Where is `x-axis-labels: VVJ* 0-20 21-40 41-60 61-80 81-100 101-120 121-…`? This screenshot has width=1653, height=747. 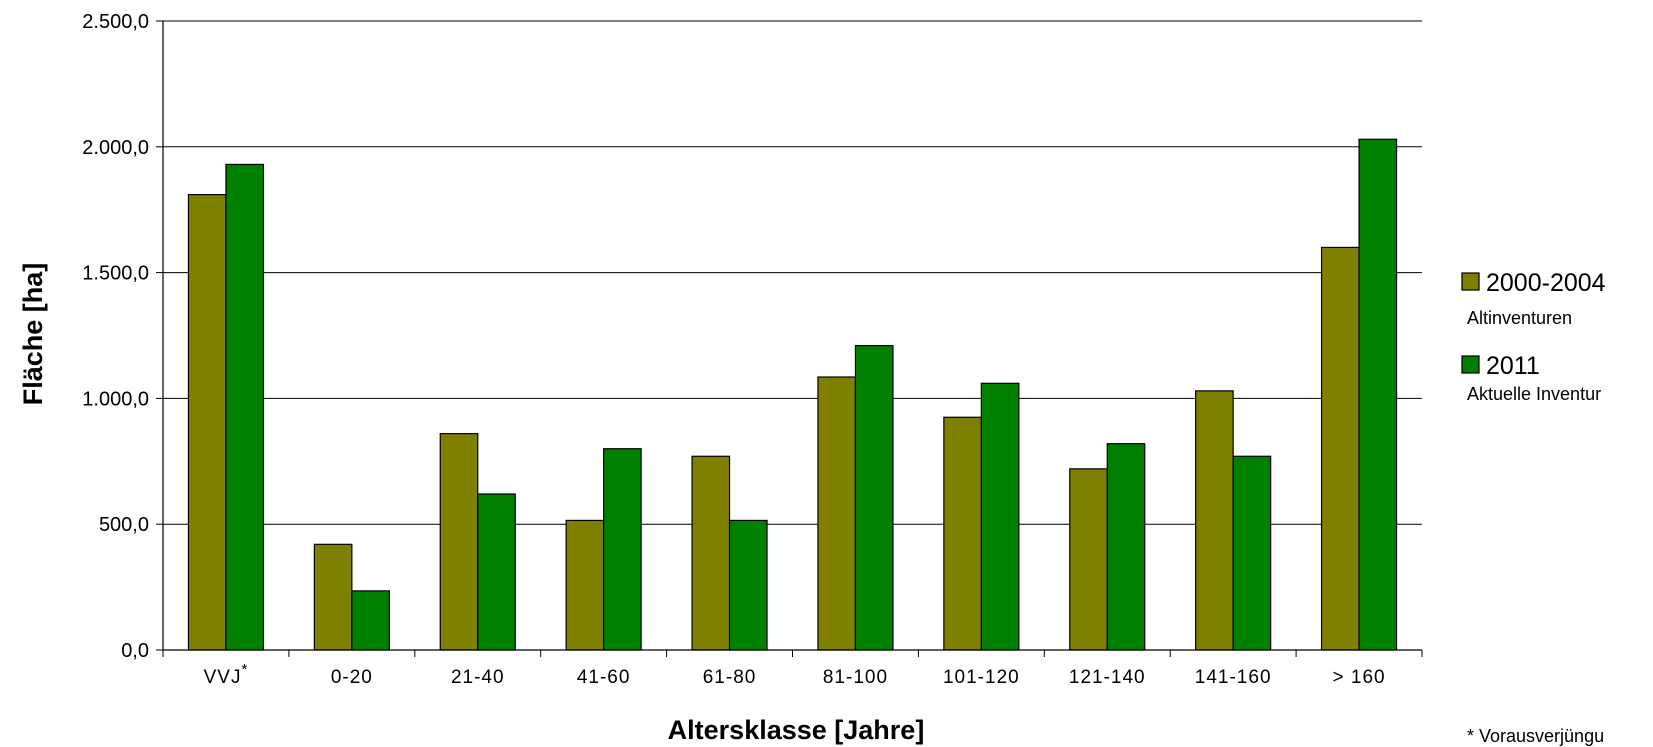 x-axis-labels: VVJ* 0-20 21-40 41-60 61-80 81-100 101-120 121-… is located at coordinates (795, 674).